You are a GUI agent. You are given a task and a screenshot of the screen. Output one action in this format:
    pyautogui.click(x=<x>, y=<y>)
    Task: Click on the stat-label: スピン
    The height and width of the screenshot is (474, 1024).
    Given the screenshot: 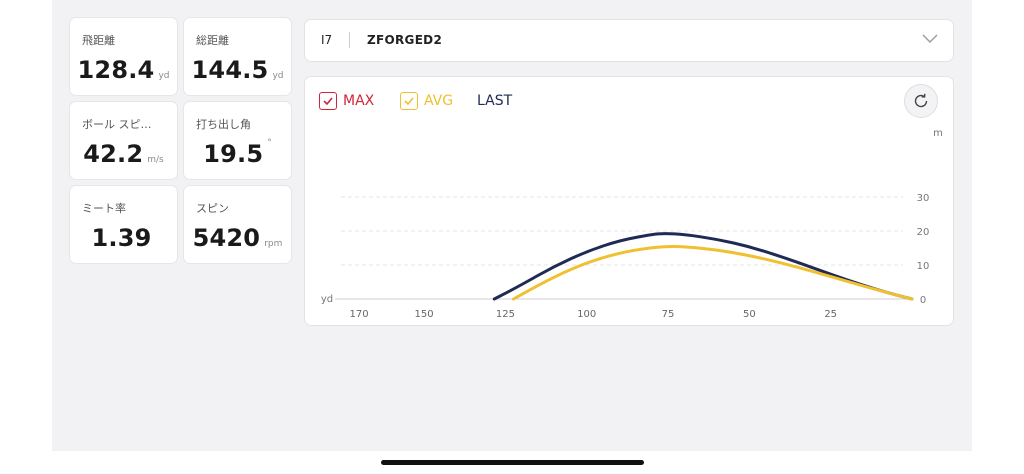 What is the action you would take?
    pyautogui.click(x=212, y=208)
    